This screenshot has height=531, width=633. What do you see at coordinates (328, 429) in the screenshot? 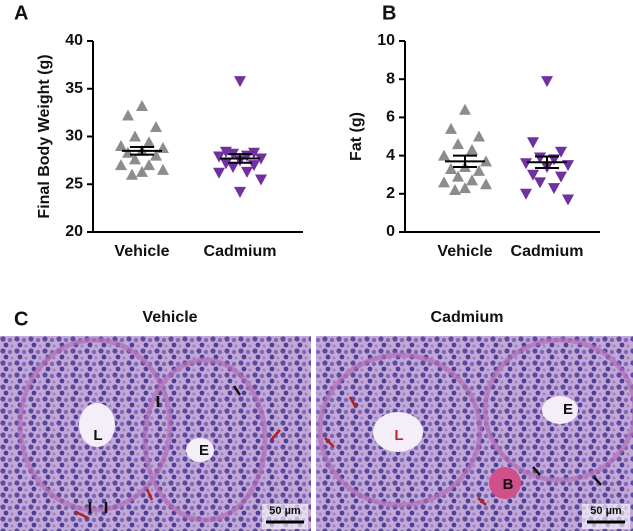
I see `lumens` at bounding box center [328, 429].